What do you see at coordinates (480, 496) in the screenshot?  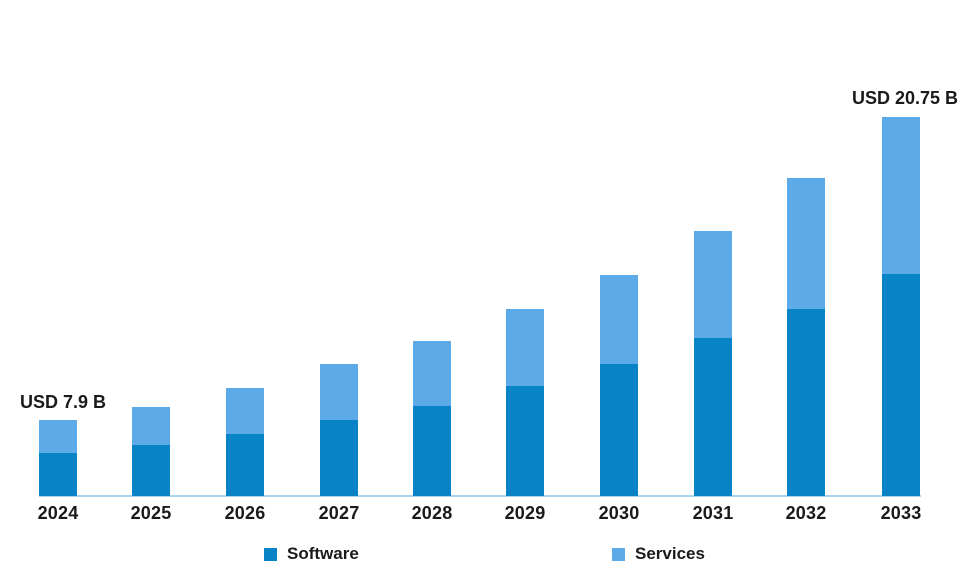 I see `x-axis-baseline` at bounding box center [480, 496].